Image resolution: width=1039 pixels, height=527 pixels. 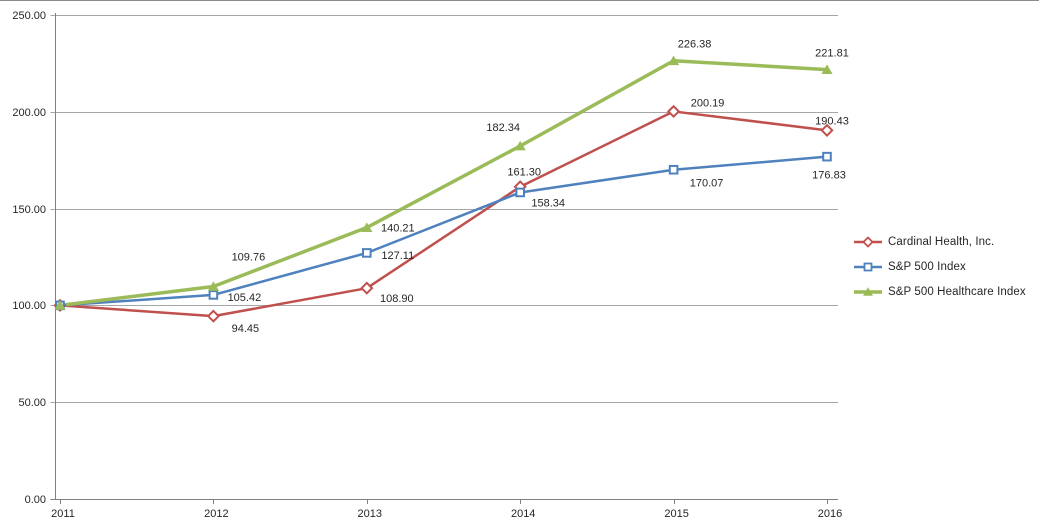 I want to click on data-label: 221.81, so click(x=832, y=54).